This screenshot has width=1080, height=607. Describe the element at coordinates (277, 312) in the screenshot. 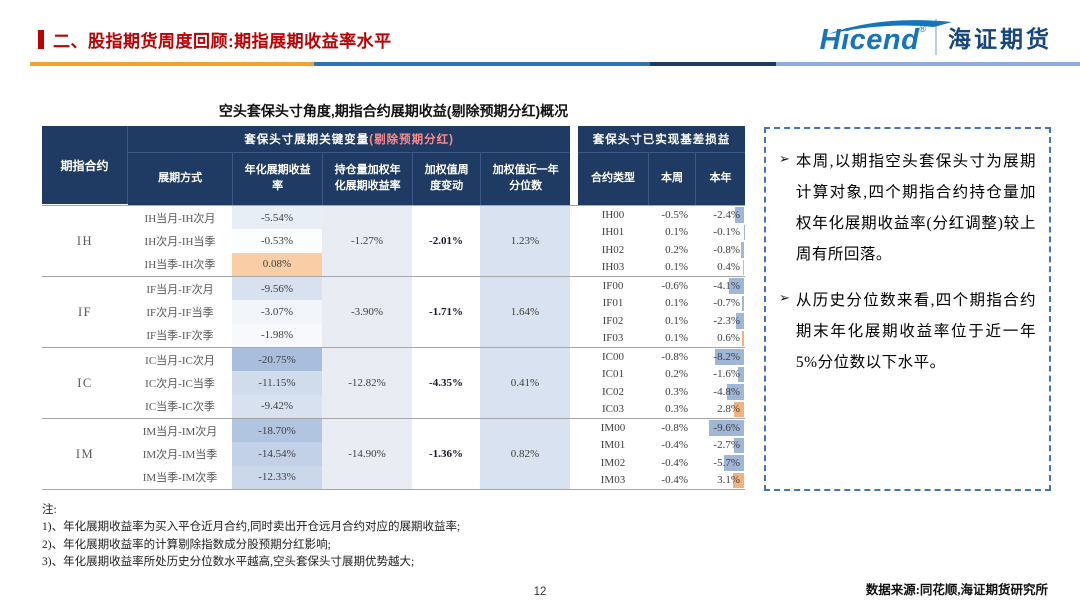

I see `annual-roll-yield: -3.07%` at that location.